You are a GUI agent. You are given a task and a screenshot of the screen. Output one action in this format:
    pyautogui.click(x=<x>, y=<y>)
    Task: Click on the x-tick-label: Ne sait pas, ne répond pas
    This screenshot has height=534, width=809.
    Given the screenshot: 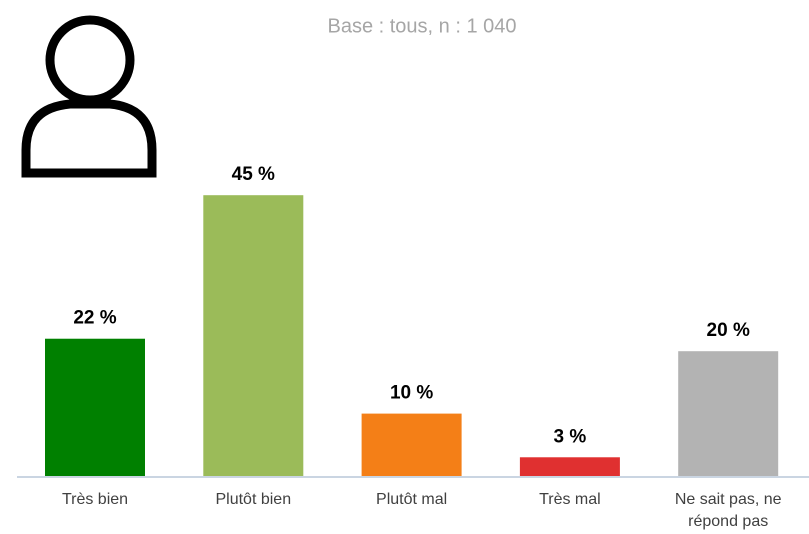 What is the action you would take?
    pyautogui.click(x=728, y=510)
    